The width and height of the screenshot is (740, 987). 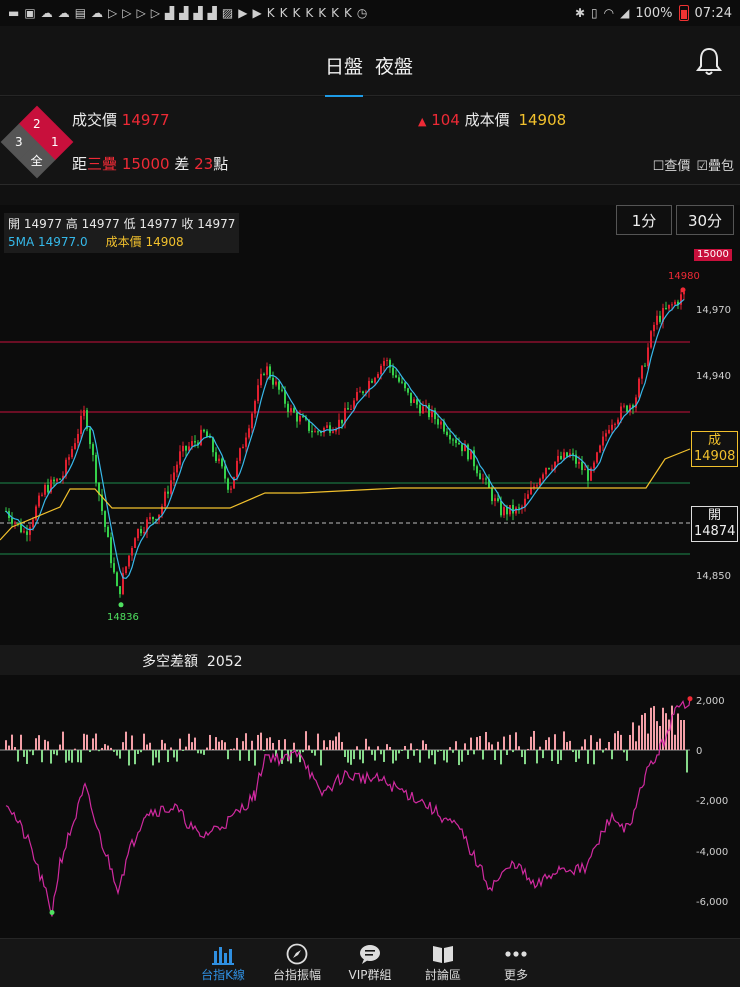 I want to click on app-icon: ▣, so click(x=30, y=13).